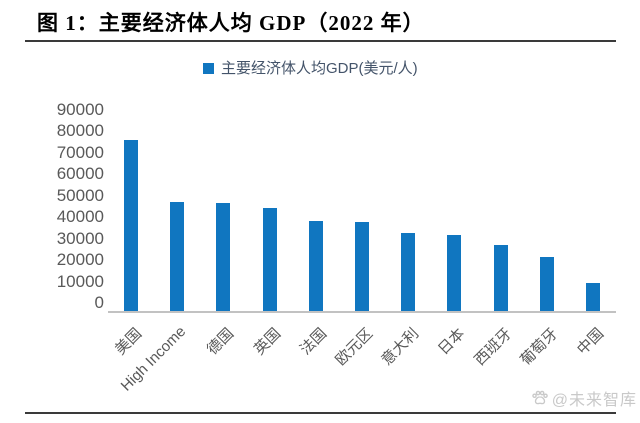 The image size is (640, 423). What do you see at coordinates (540, 398) in the screenshot?
I see `paw-icon` at bounding box center [540, 398].